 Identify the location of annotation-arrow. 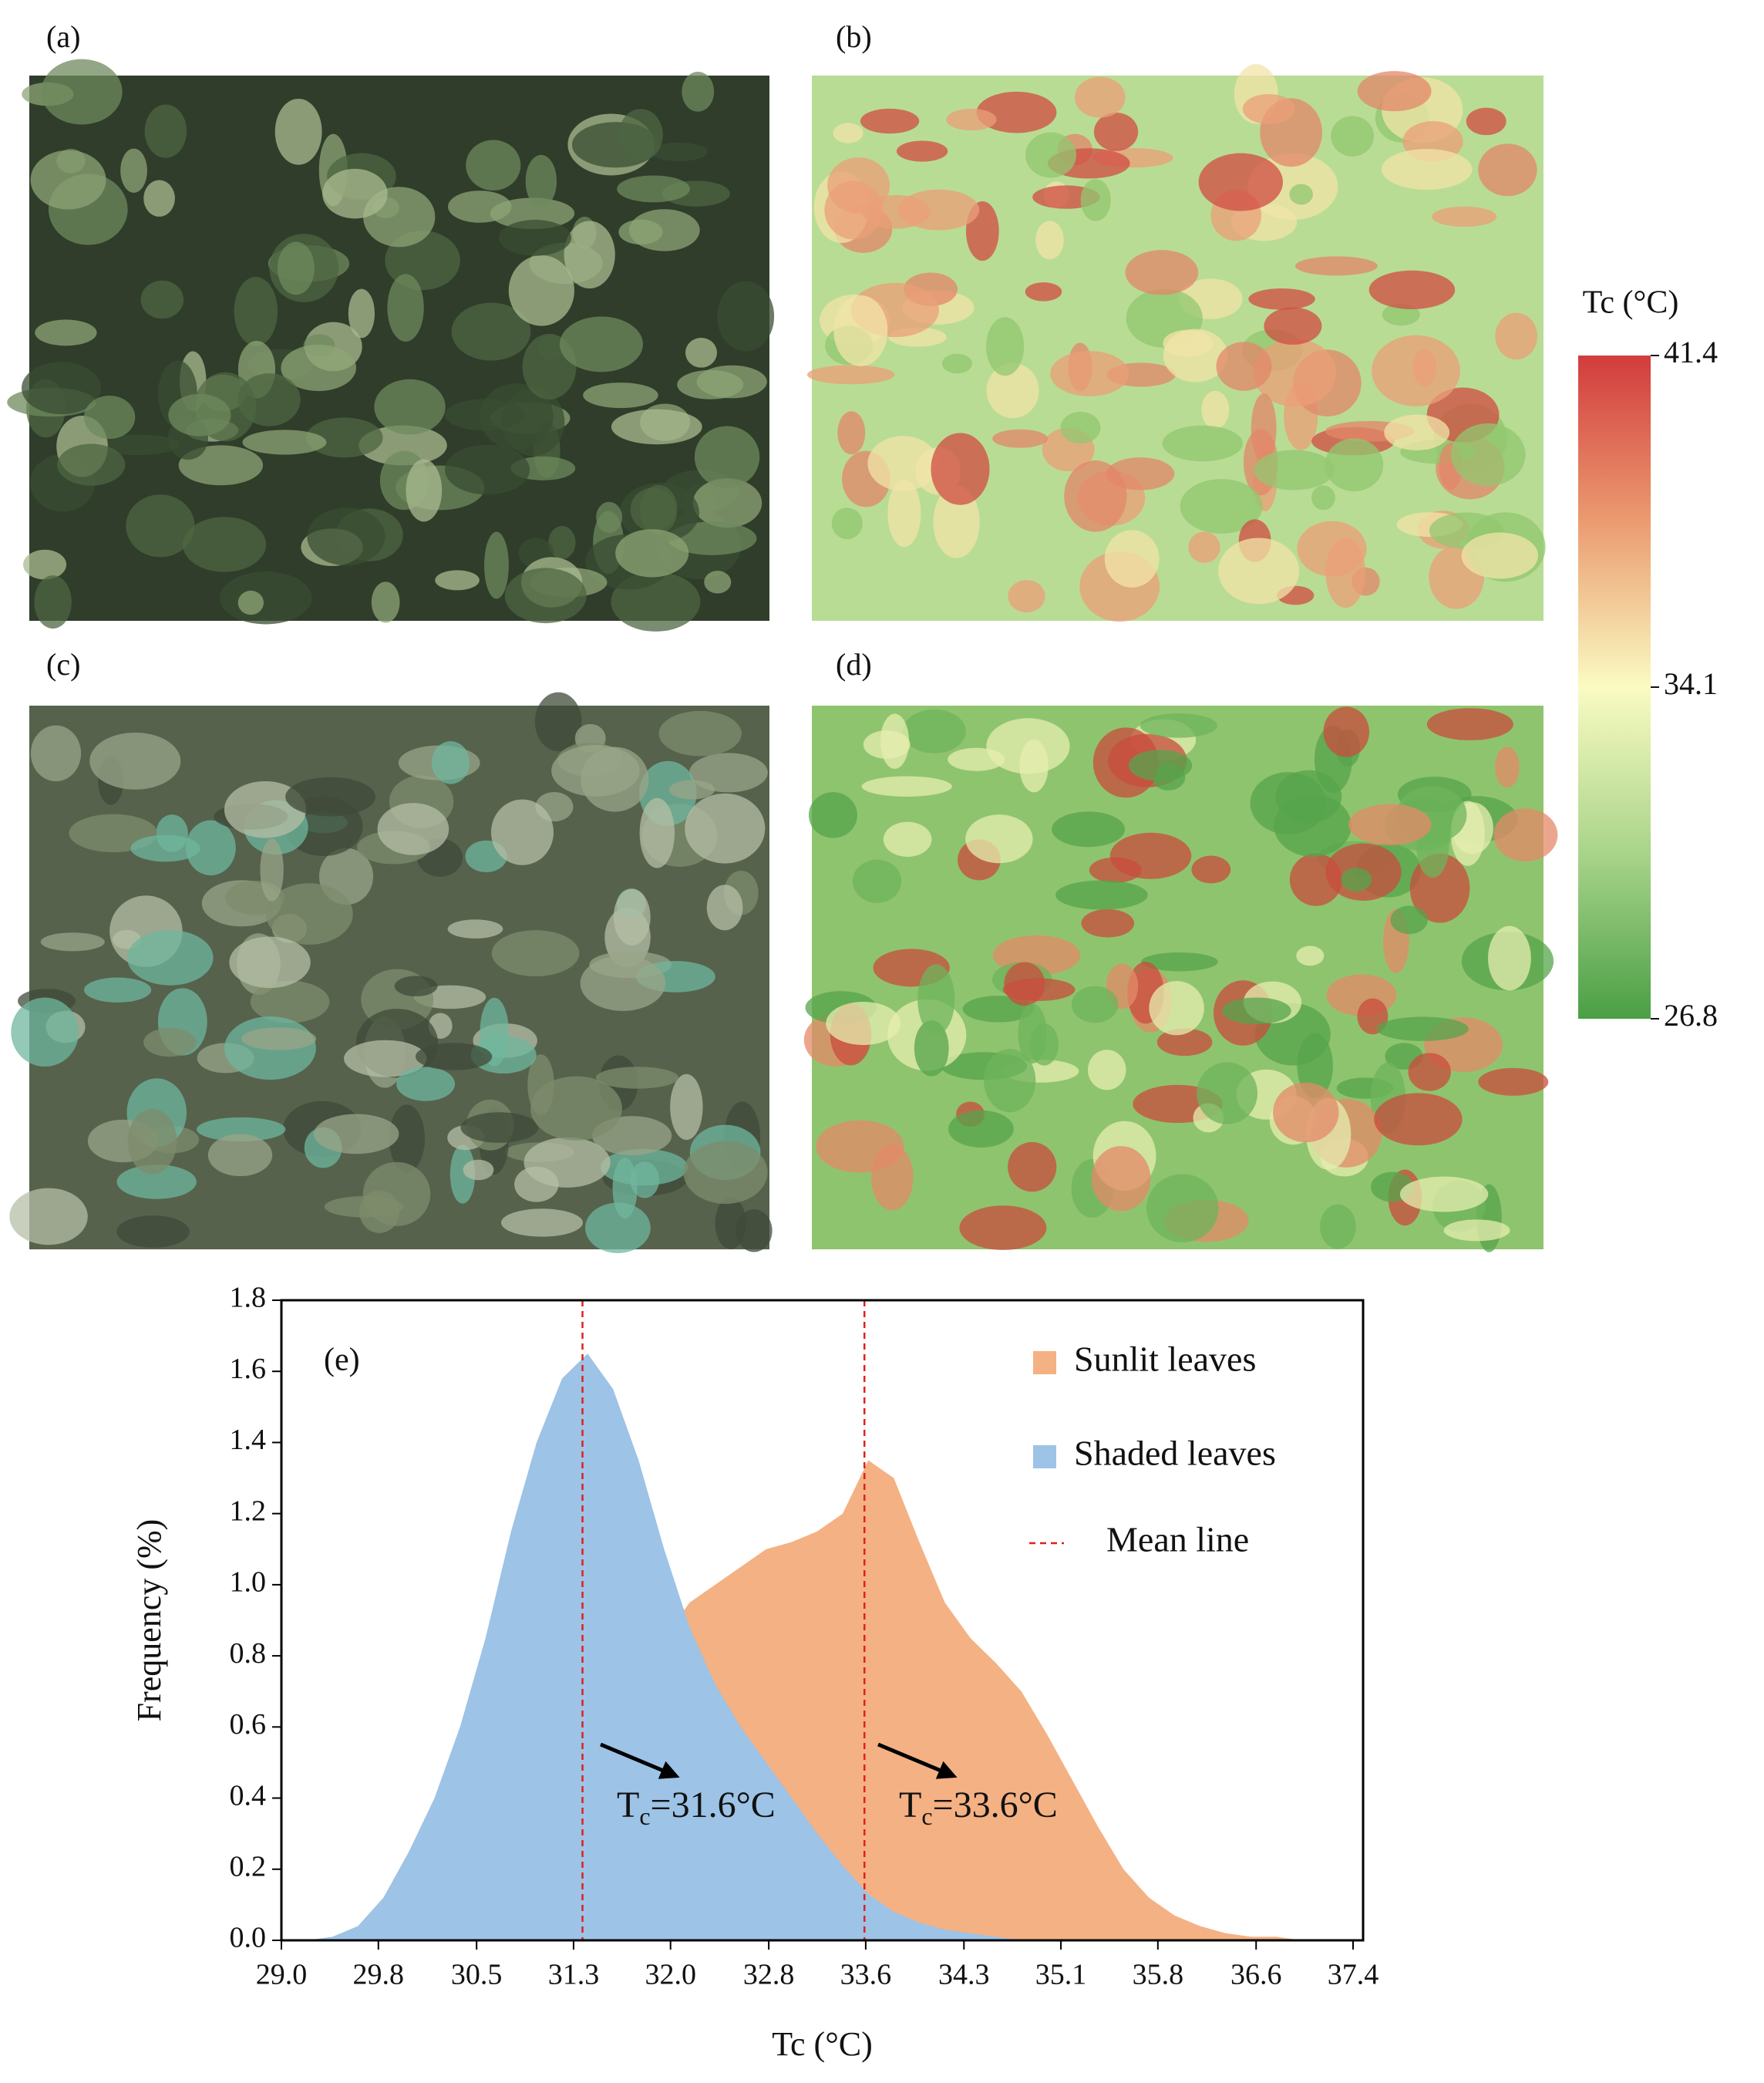
(917, 1760).